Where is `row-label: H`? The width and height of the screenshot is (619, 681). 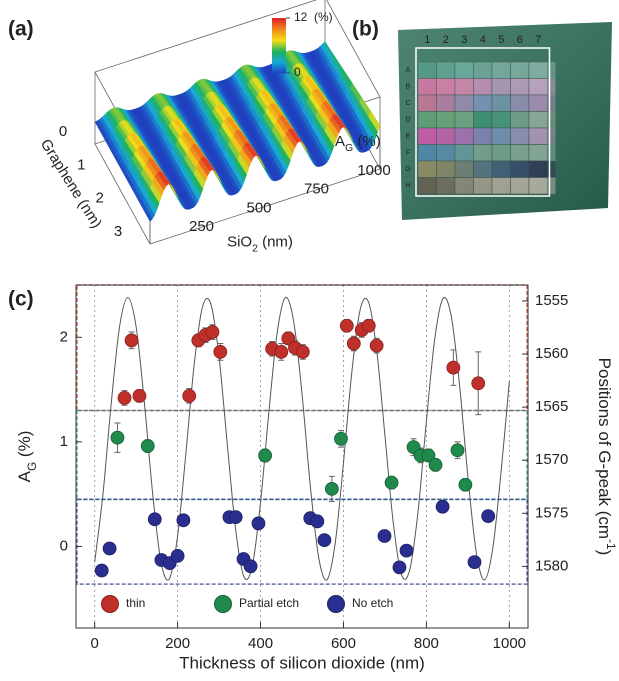 row-label: H is located at coordinates (407, 186).